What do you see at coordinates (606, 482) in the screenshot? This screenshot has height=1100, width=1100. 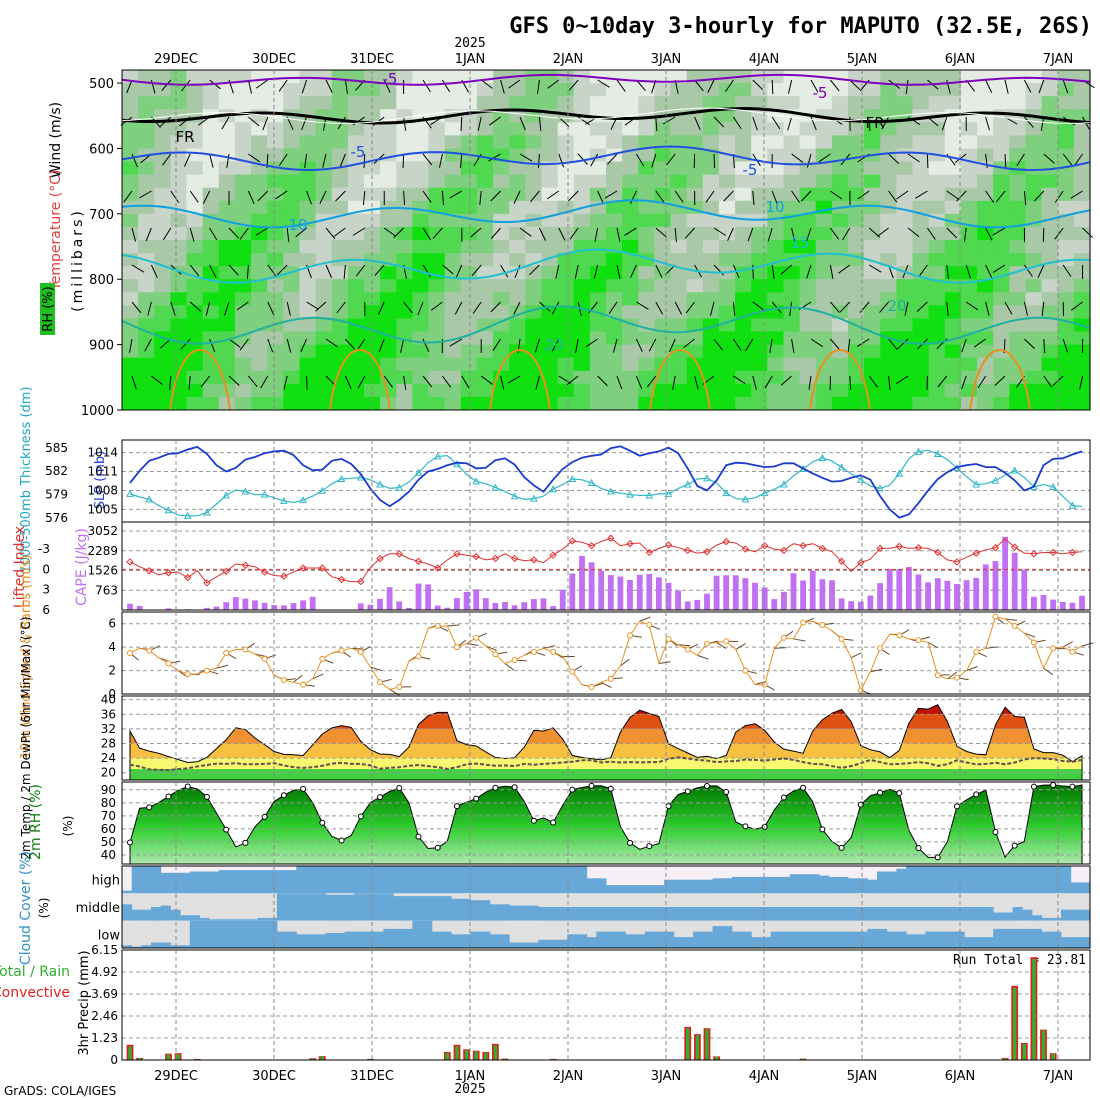 I see `slp-line` at bounding box center [606, 482].